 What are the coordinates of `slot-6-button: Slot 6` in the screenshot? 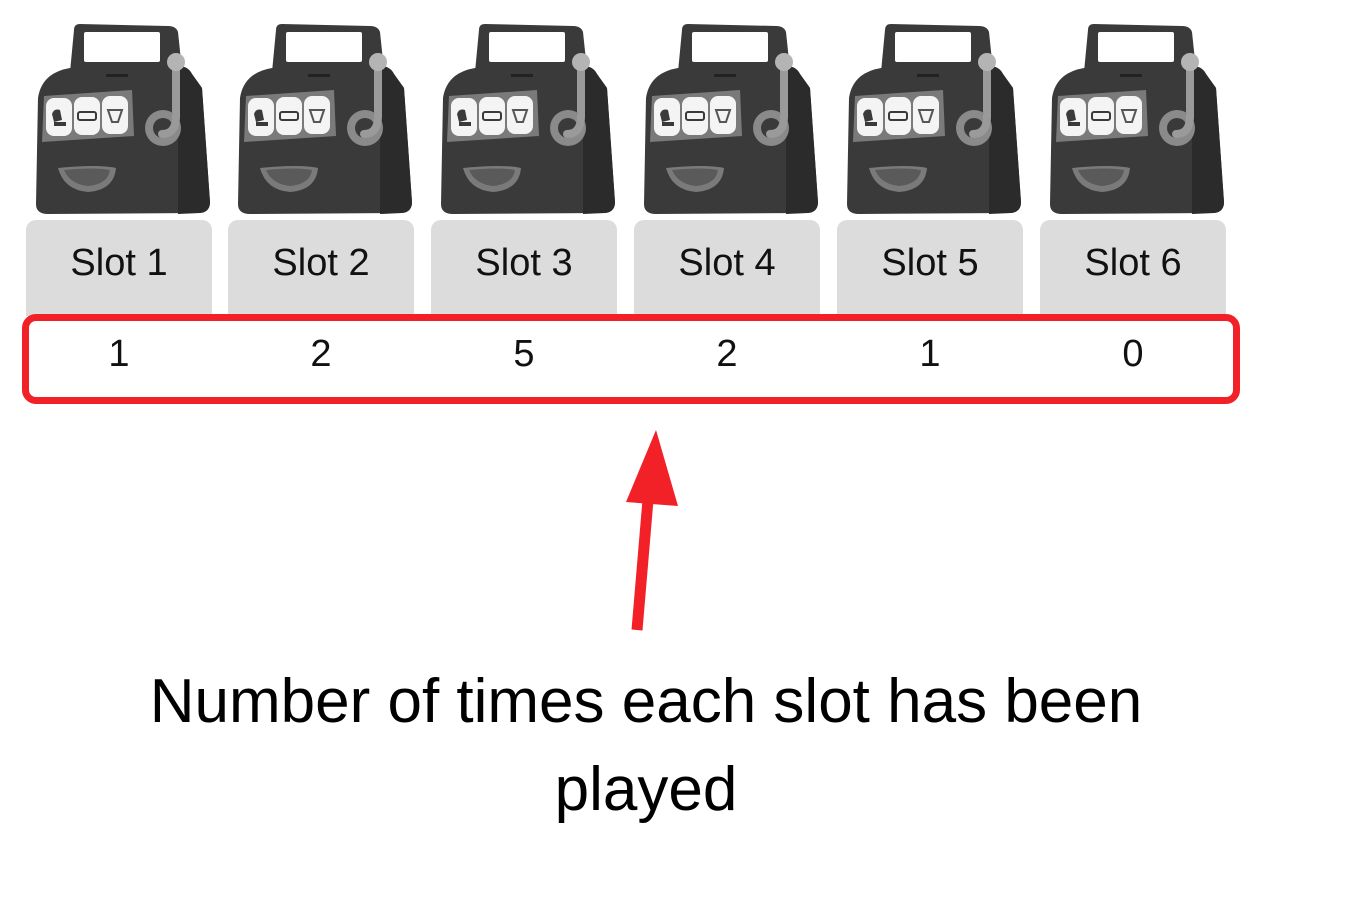 It's located at (1133, 268).